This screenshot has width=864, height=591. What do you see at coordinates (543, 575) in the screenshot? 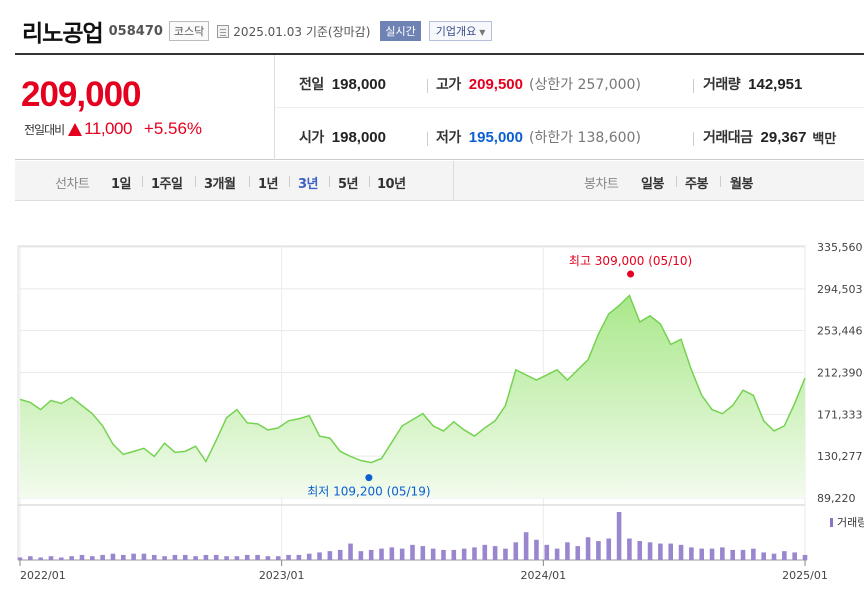
I see `x-tick-label: 2024/01` at bounding box center [543, 575].